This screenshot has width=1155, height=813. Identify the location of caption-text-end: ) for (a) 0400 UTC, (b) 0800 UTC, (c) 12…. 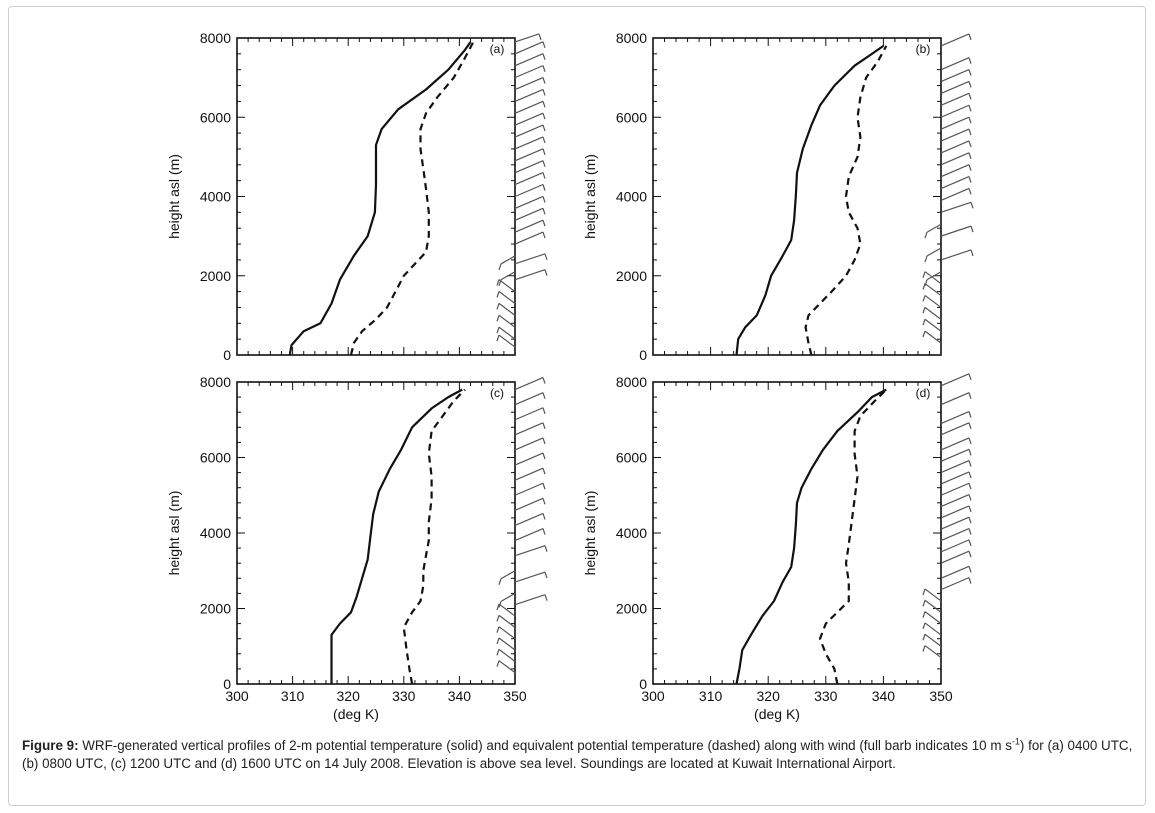
(577, 754).